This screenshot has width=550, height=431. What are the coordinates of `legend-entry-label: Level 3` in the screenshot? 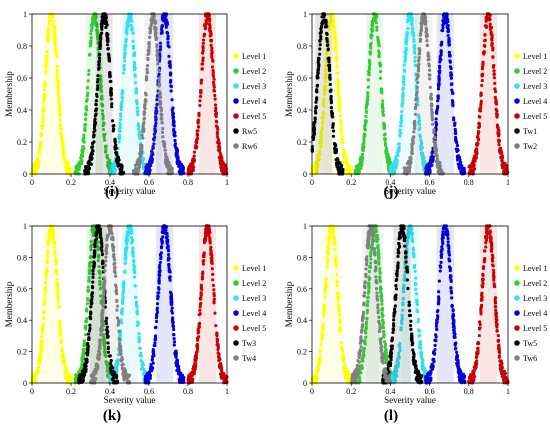 It's located at (535, 86).